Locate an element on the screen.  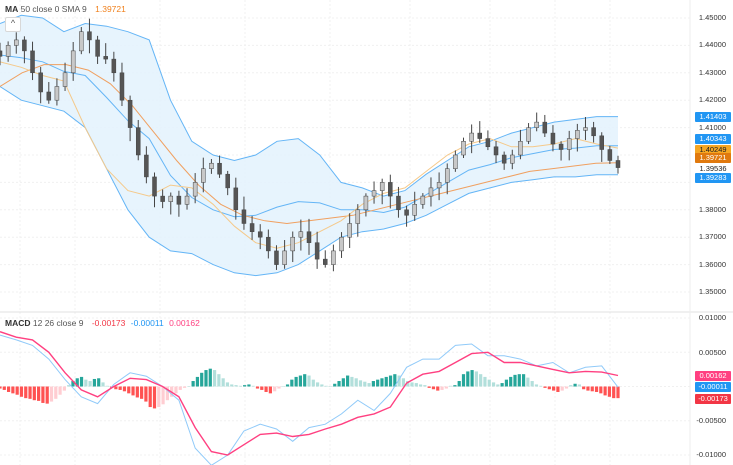
price-axis-label: 1.35000 is located at coordinates (712, 291).